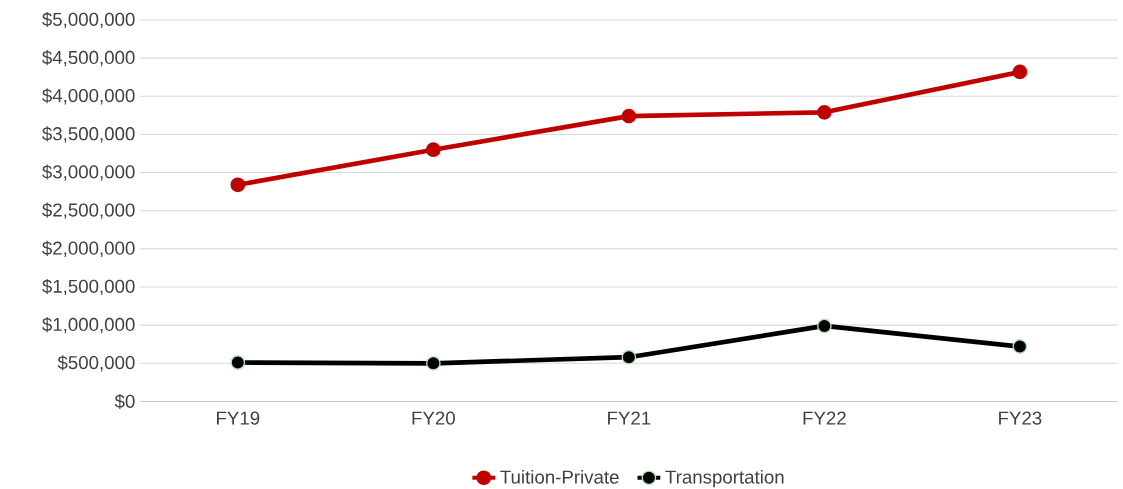 The height and width of the screenshot is (489, 1123). Describe the element at coordinates (88, 172) in the screenshot. I see `y-tick-label: $3,000,000` at that location.